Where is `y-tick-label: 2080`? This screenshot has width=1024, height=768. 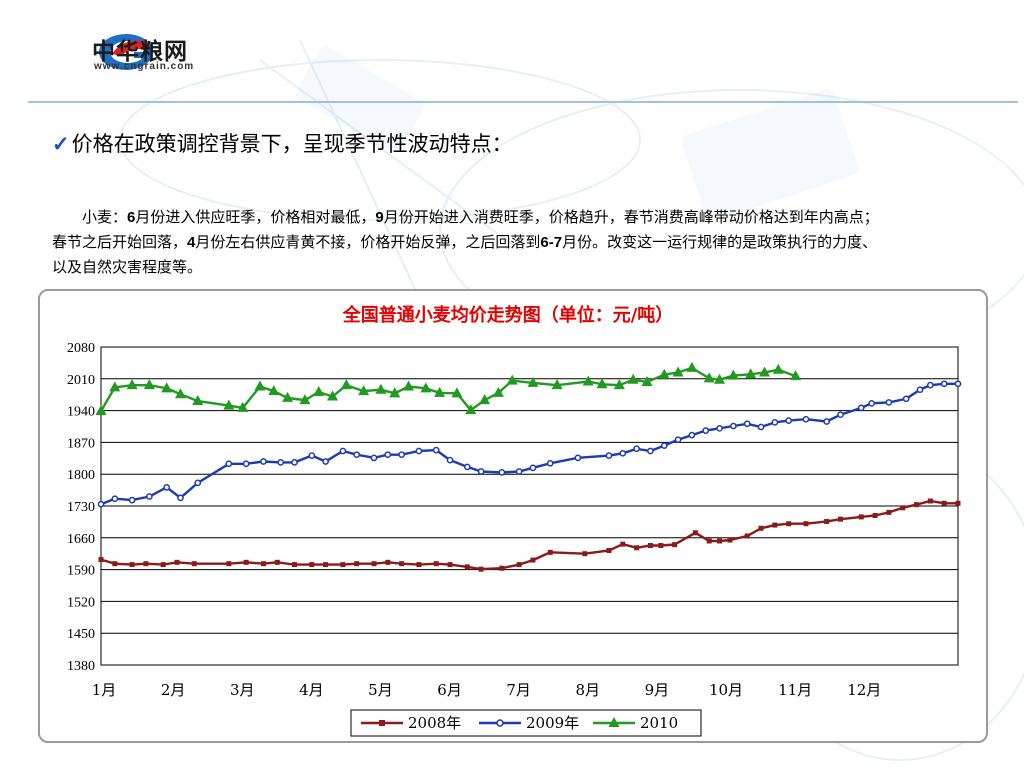
y-tick-label: 2080 is located at coordinates (81, 348).